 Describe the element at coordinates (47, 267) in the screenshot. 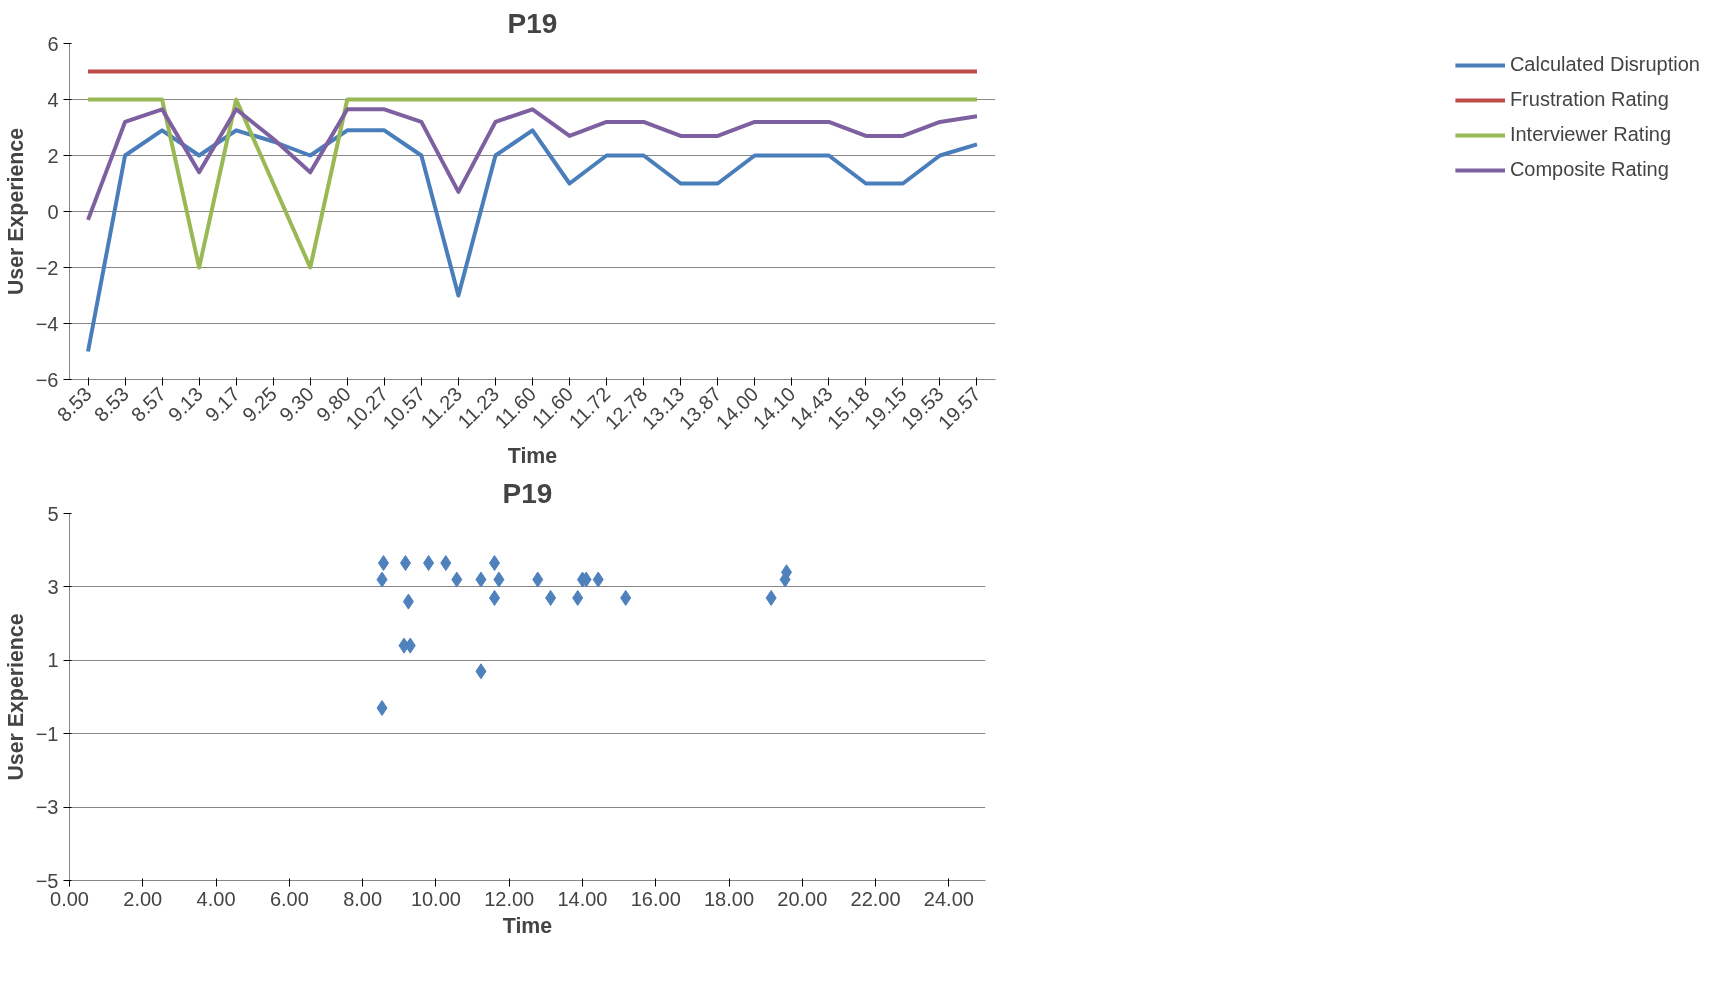

I see `y-tick-label: −2` at that location.